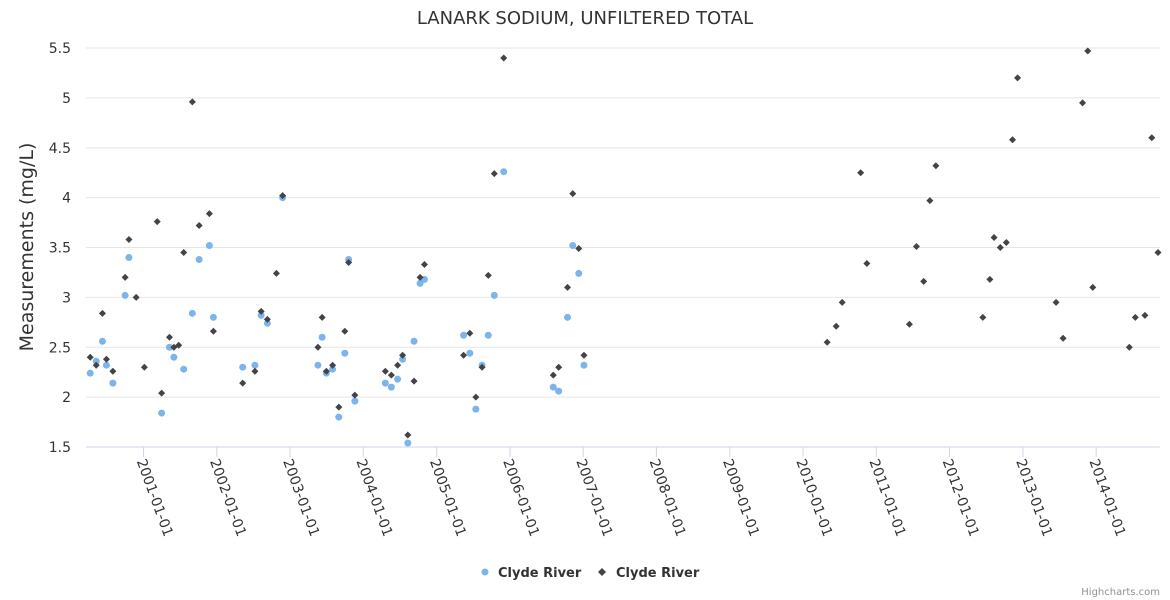  What do you see at coordinates (531, 573) in the screenshot?
I see `legend-item-clyde-river-circle: Clyde River` at bounding box center [531, 573].